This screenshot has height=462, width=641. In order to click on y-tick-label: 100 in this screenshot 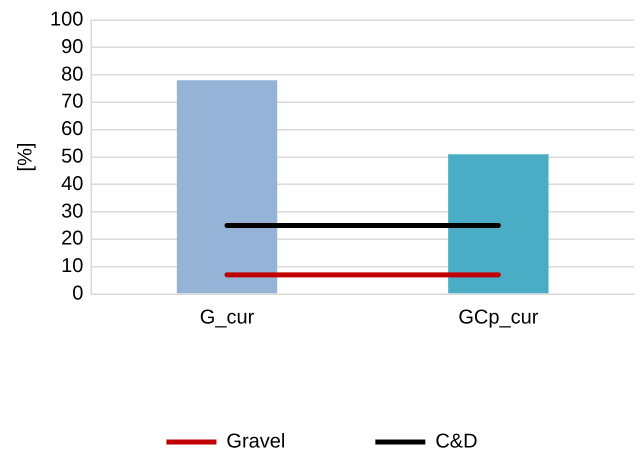, I will do `click(67, 19)`.